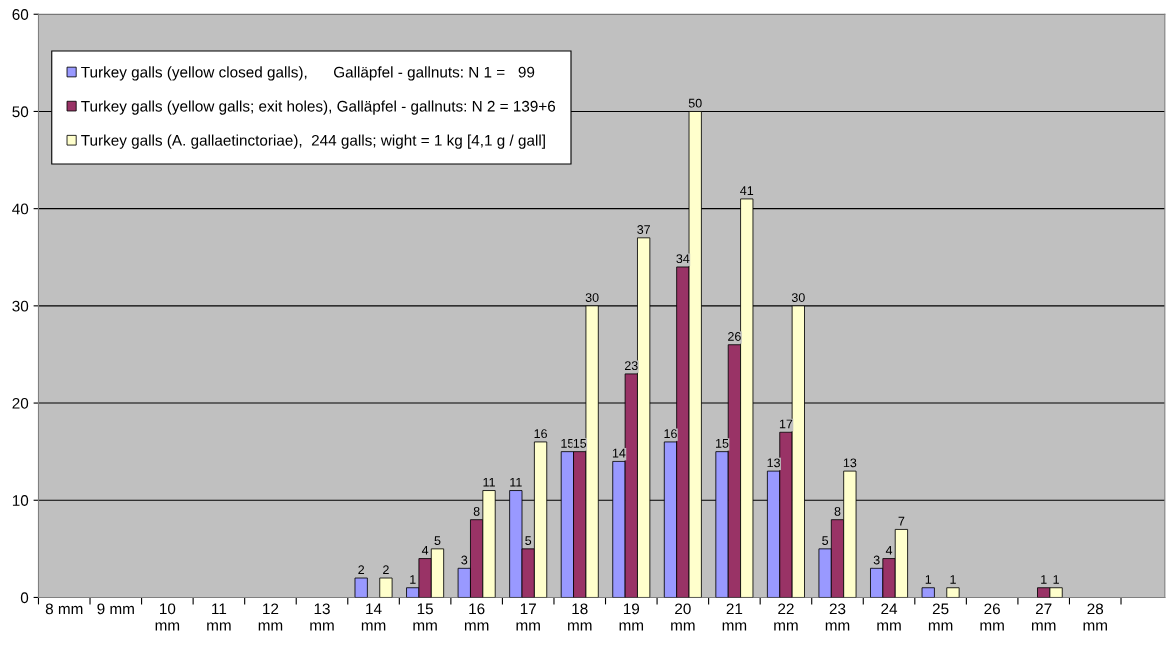  I want to click on x-tick-label: 11 mm, so click(219, 617).